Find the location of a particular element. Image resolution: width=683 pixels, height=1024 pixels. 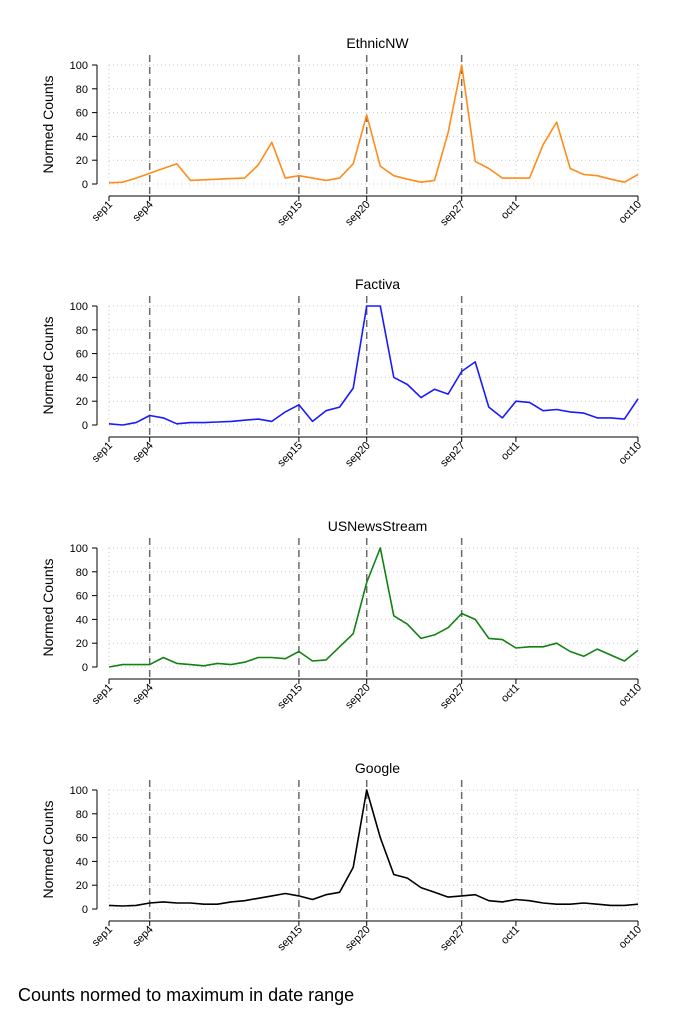

figure-caption: Counts normed to maximum in date range is located at coordinates (186, 995).